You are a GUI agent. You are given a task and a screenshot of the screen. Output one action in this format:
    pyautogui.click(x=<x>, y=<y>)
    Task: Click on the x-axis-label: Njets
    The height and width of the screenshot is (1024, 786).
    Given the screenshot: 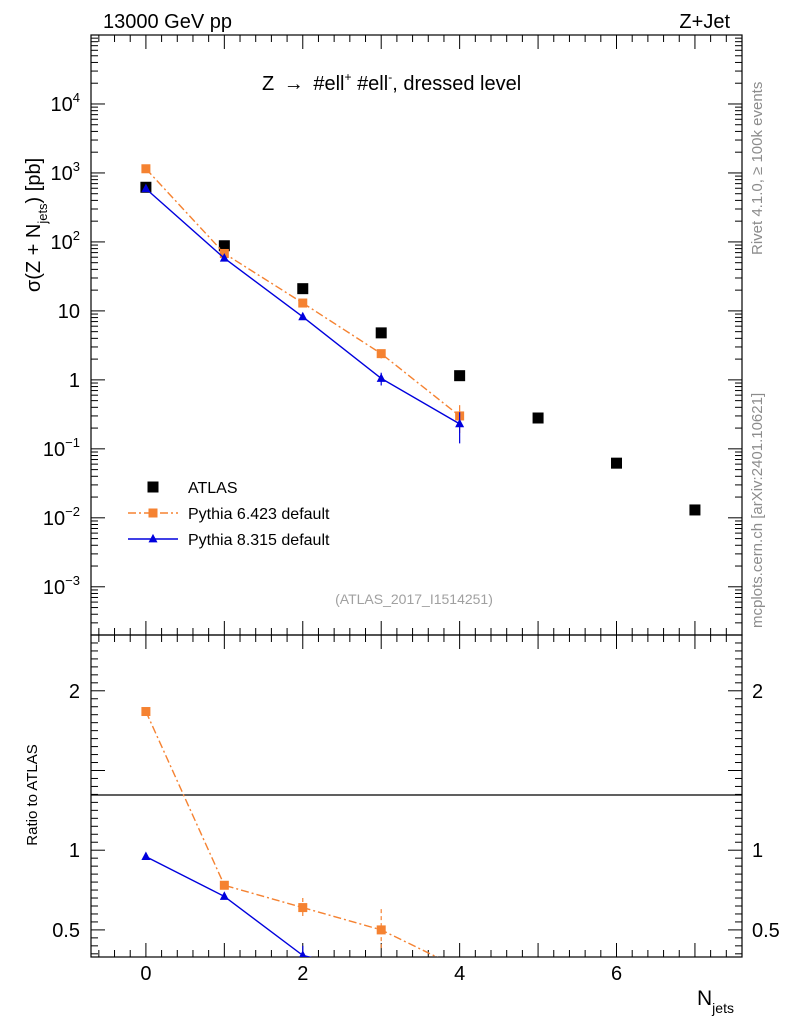 What is the action you would take?
    pyautogui.click(x=715, y=1001)
    